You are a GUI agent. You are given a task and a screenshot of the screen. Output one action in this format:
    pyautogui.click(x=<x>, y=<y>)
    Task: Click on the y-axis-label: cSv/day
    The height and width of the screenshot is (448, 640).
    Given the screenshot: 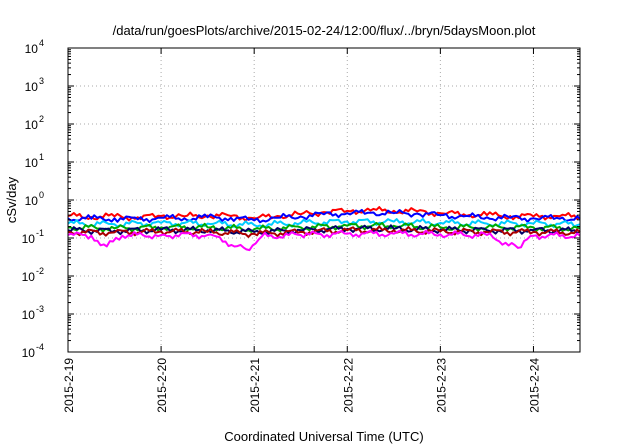 What is the action you would take?
    pyautogui.click(x=11, y=199)
    